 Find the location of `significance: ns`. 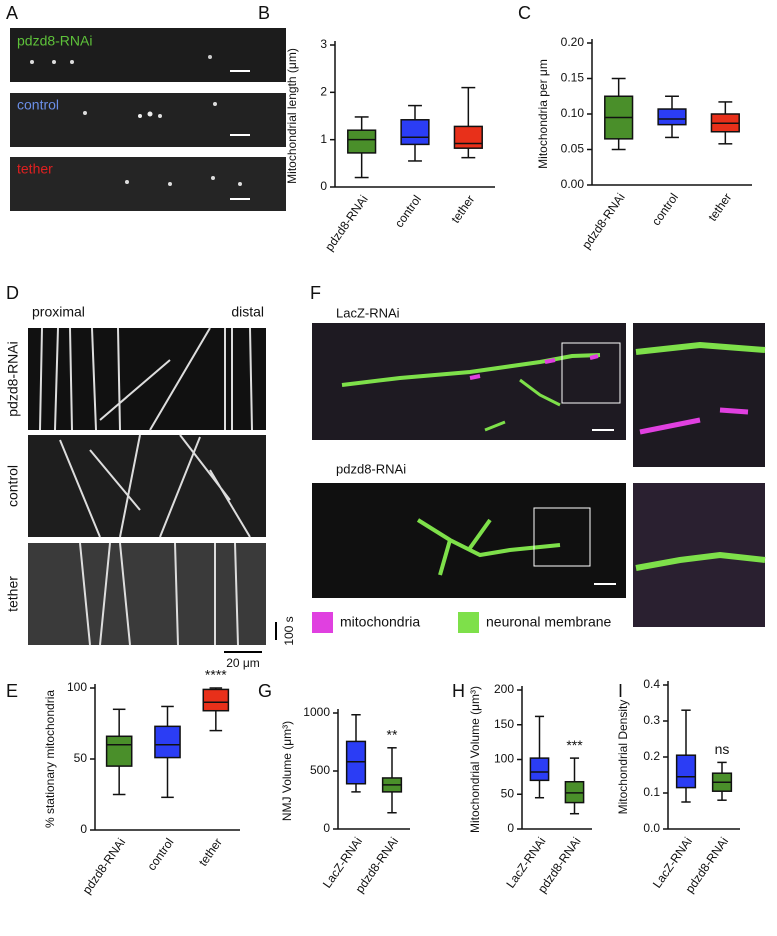

significance: ns is located at coordinates (722, 749).